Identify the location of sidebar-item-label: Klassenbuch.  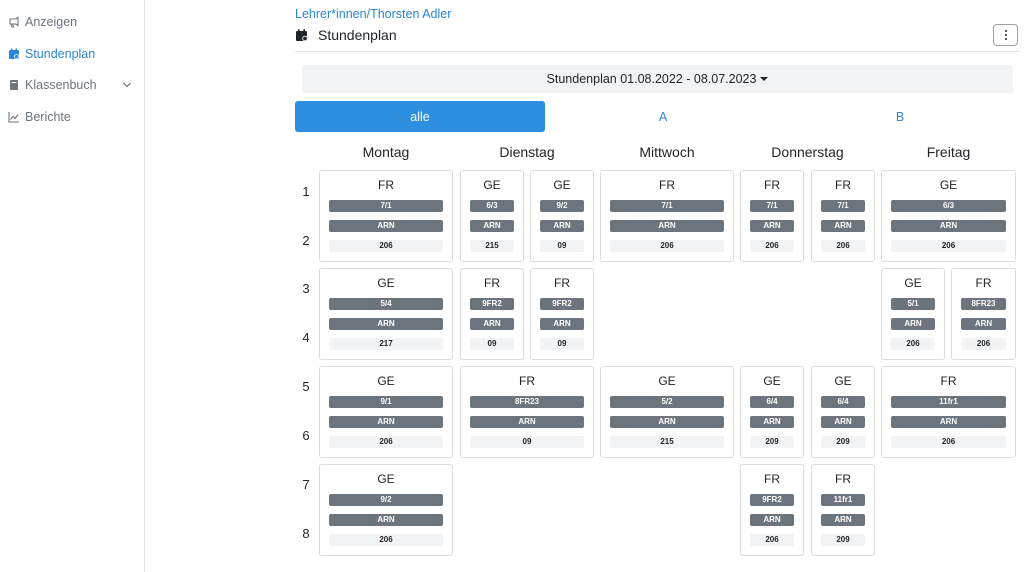
(61, 85).